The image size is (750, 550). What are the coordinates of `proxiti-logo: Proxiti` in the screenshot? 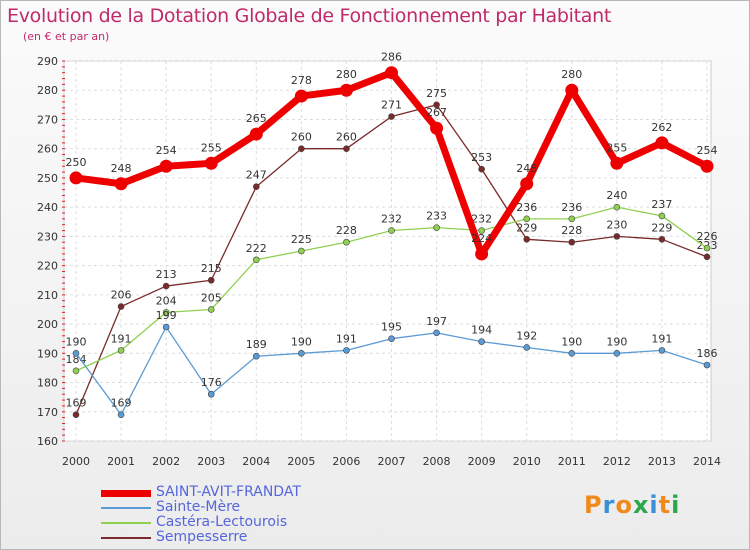 It's located at (632, 505).